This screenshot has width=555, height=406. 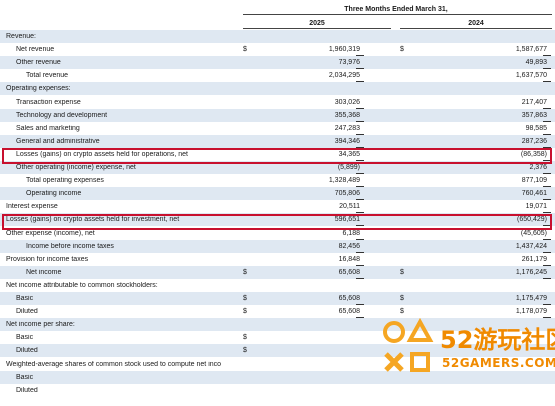 I want to click on table-row: Revenue:, so click(x=277, y=36).